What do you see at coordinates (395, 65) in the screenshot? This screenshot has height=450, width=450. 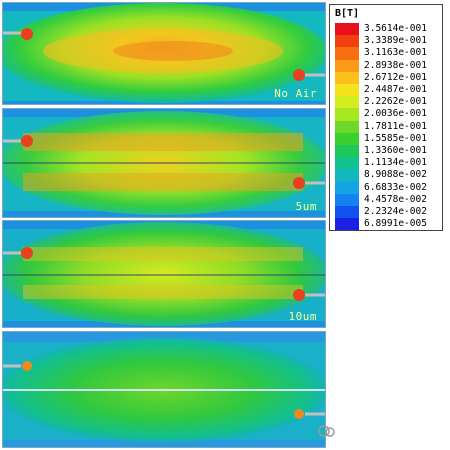 I see `legend-value: 2.8938e-001` at bounding box center [395, 65].